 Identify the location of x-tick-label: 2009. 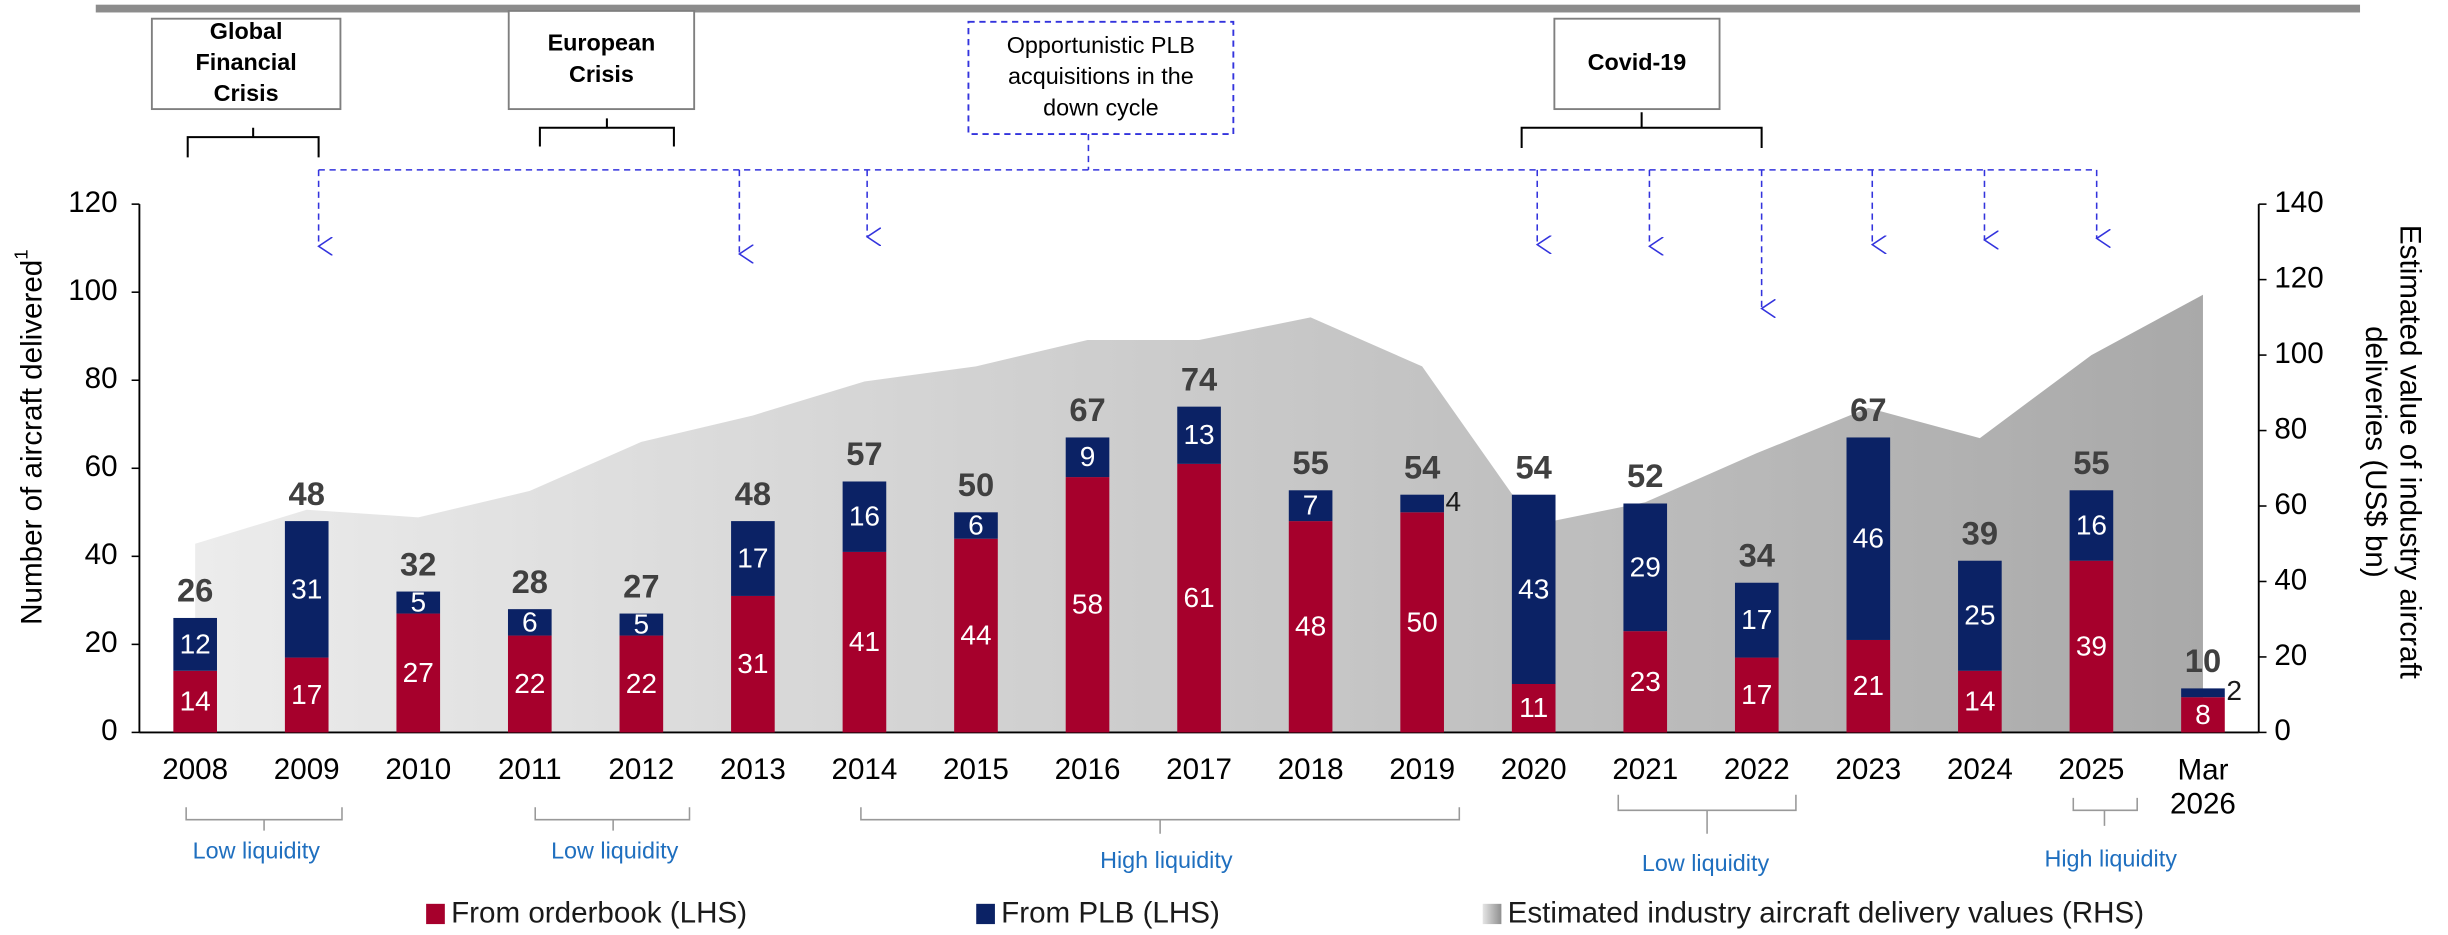
(307, 769).